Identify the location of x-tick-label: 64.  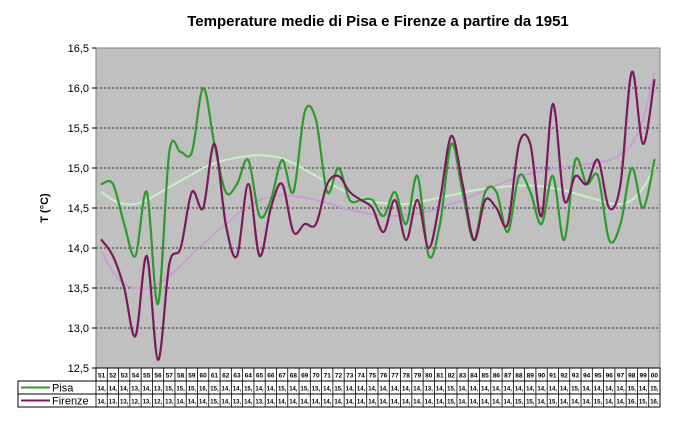
(249, 376).